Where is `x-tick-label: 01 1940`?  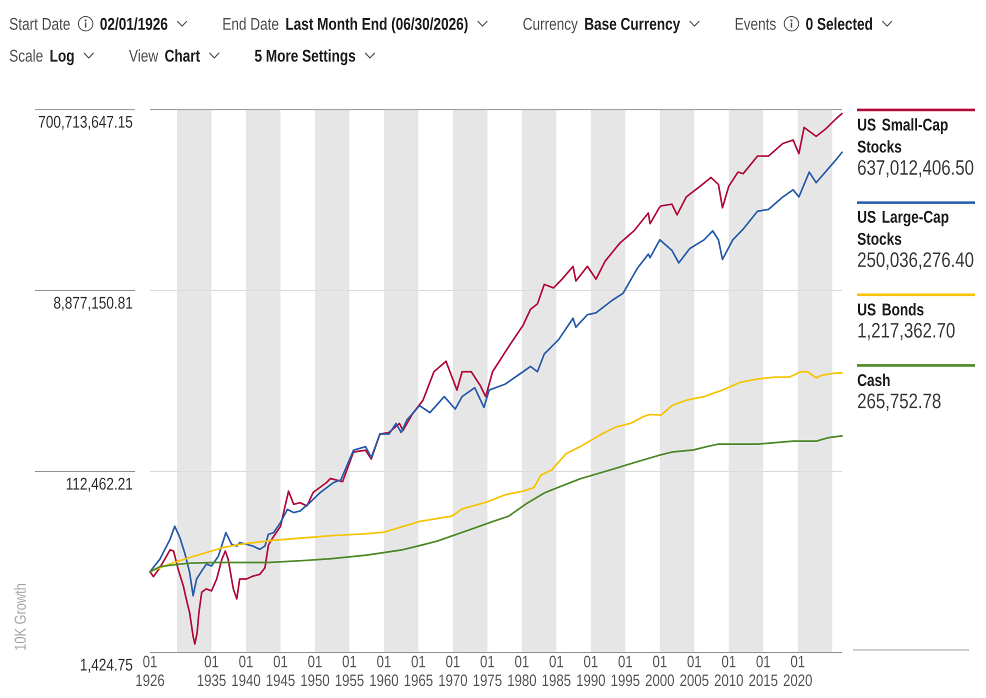
x-tick-label: 01 1940 is located at coordinates (246, 671).